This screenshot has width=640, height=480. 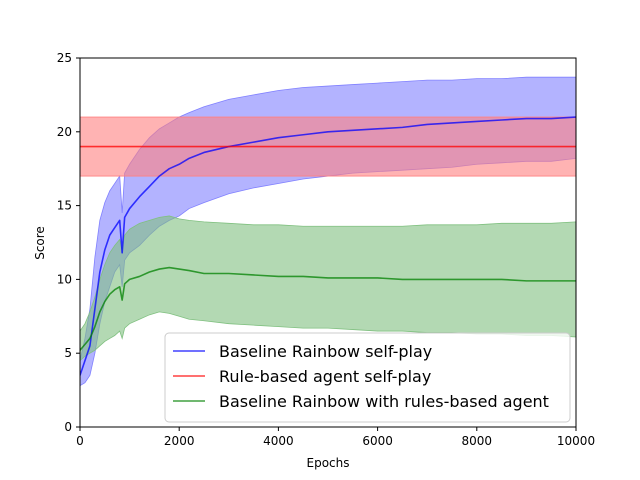 I want to click on y-tick-label-0: 0, so click(x=68, y=427).